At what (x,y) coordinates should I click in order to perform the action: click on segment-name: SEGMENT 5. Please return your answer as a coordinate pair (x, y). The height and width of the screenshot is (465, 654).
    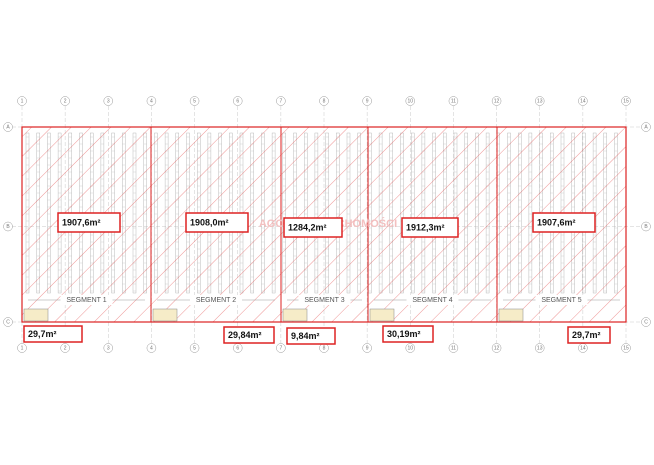
    Looking at the image, I should click on (561, 300).